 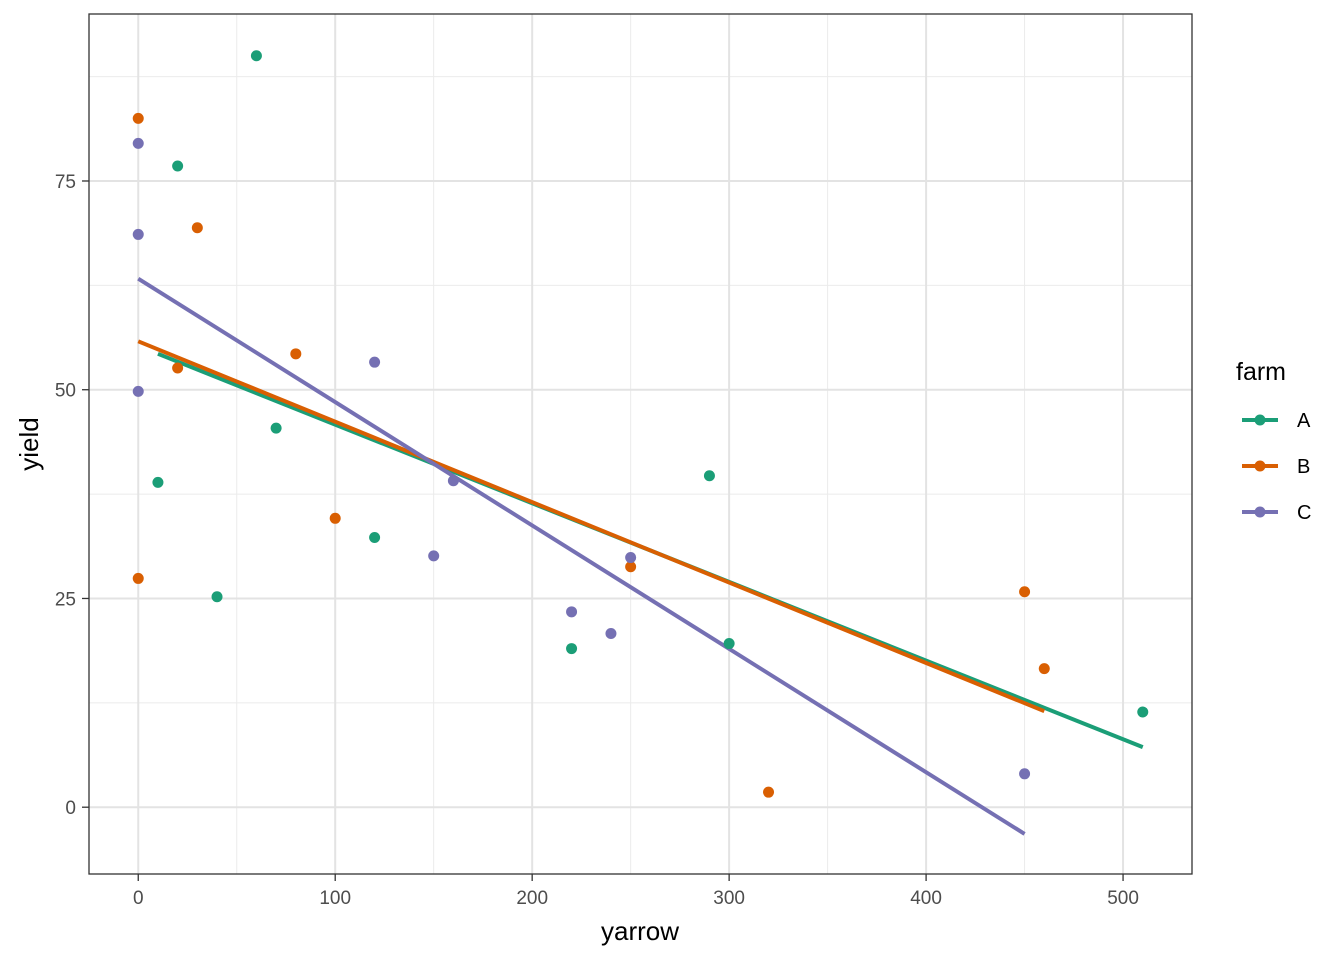 I want to click on legend-label: A, so click(x=1304, y=421).